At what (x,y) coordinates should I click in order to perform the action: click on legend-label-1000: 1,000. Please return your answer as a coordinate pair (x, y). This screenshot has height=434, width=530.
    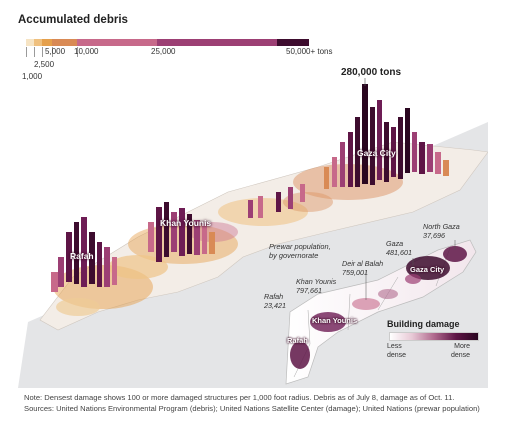
    Looking at the image, I should click on (32, 76).